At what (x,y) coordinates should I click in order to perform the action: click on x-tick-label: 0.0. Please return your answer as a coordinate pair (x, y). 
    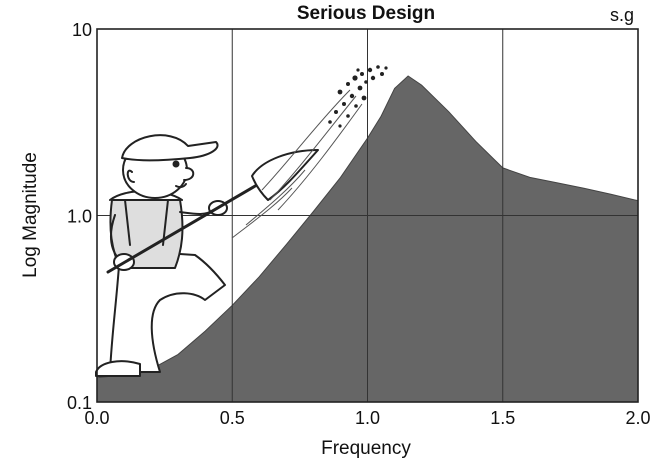
    Looking at the image, I should click on (96, 418).